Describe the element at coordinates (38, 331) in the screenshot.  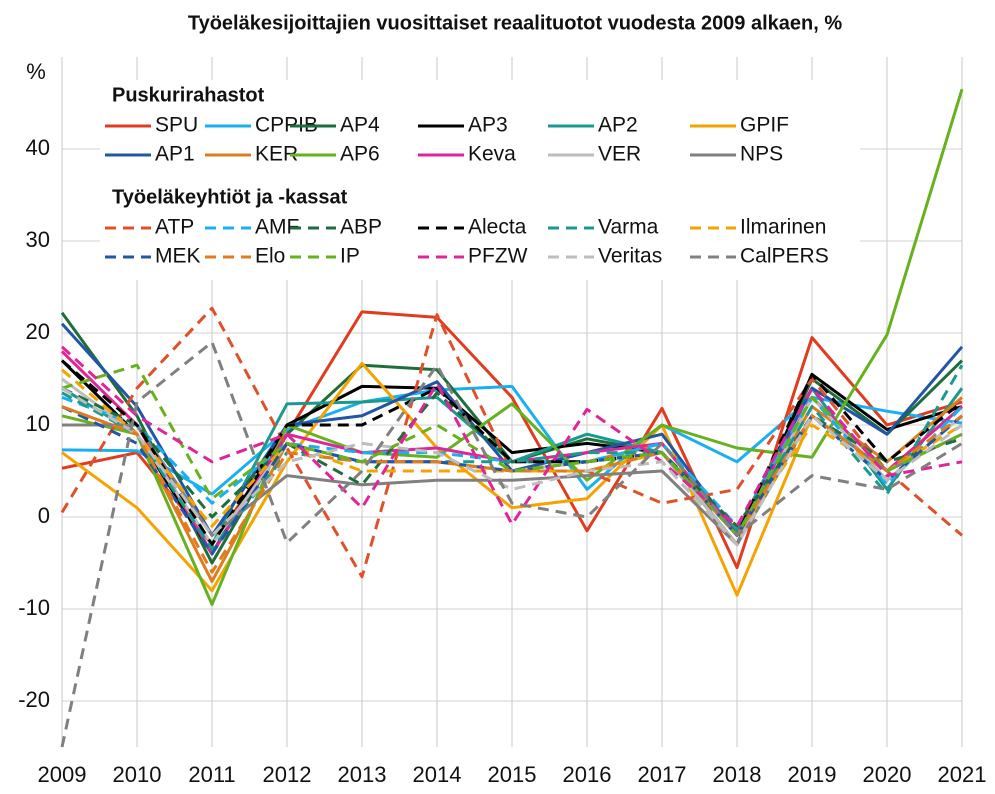
I see `y-tick-label: 20` at that location.